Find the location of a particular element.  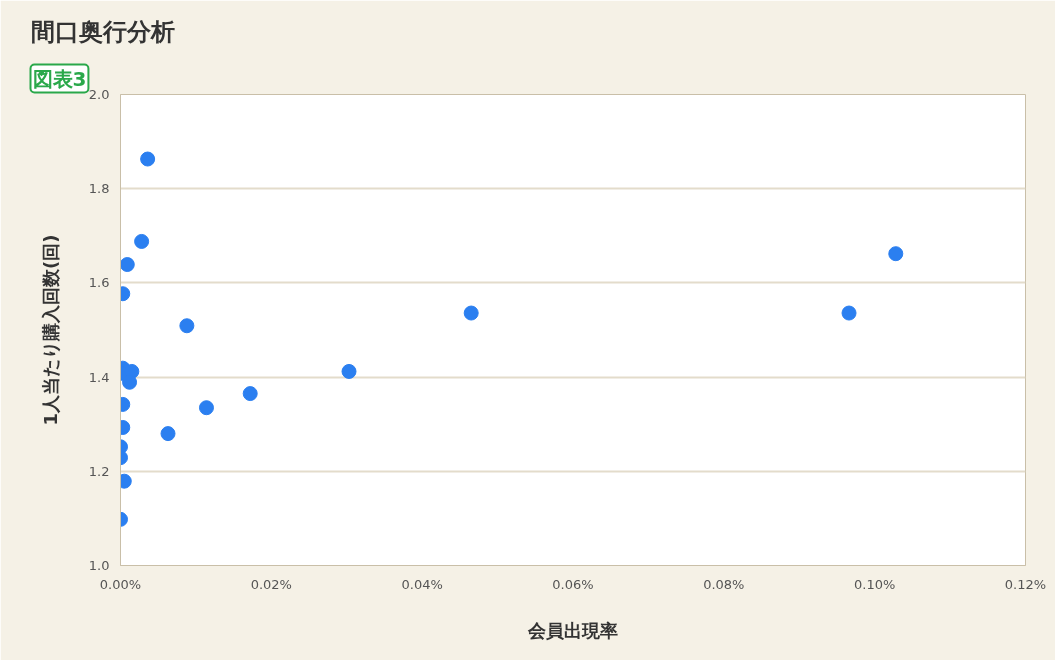

x-axis-title: 会員出現率 is located at coordinates (572, 630).